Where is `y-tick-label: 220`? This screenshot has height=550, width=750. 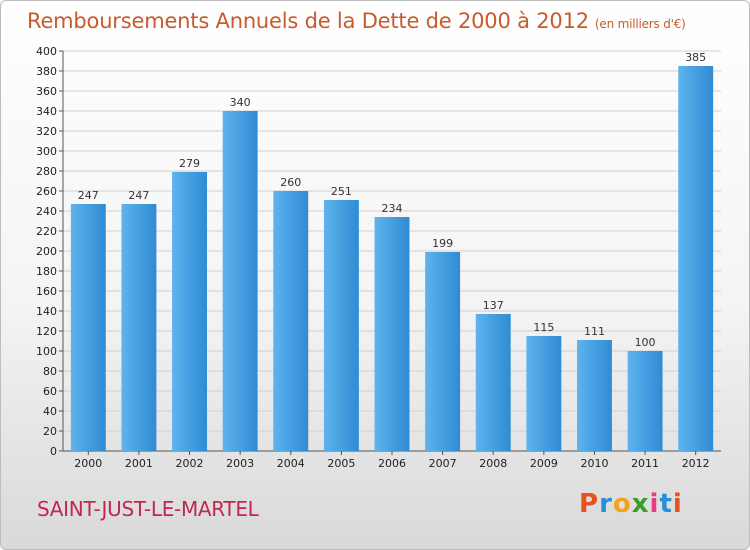 y-tick-label: 220 is located at coordinates (46, 231).